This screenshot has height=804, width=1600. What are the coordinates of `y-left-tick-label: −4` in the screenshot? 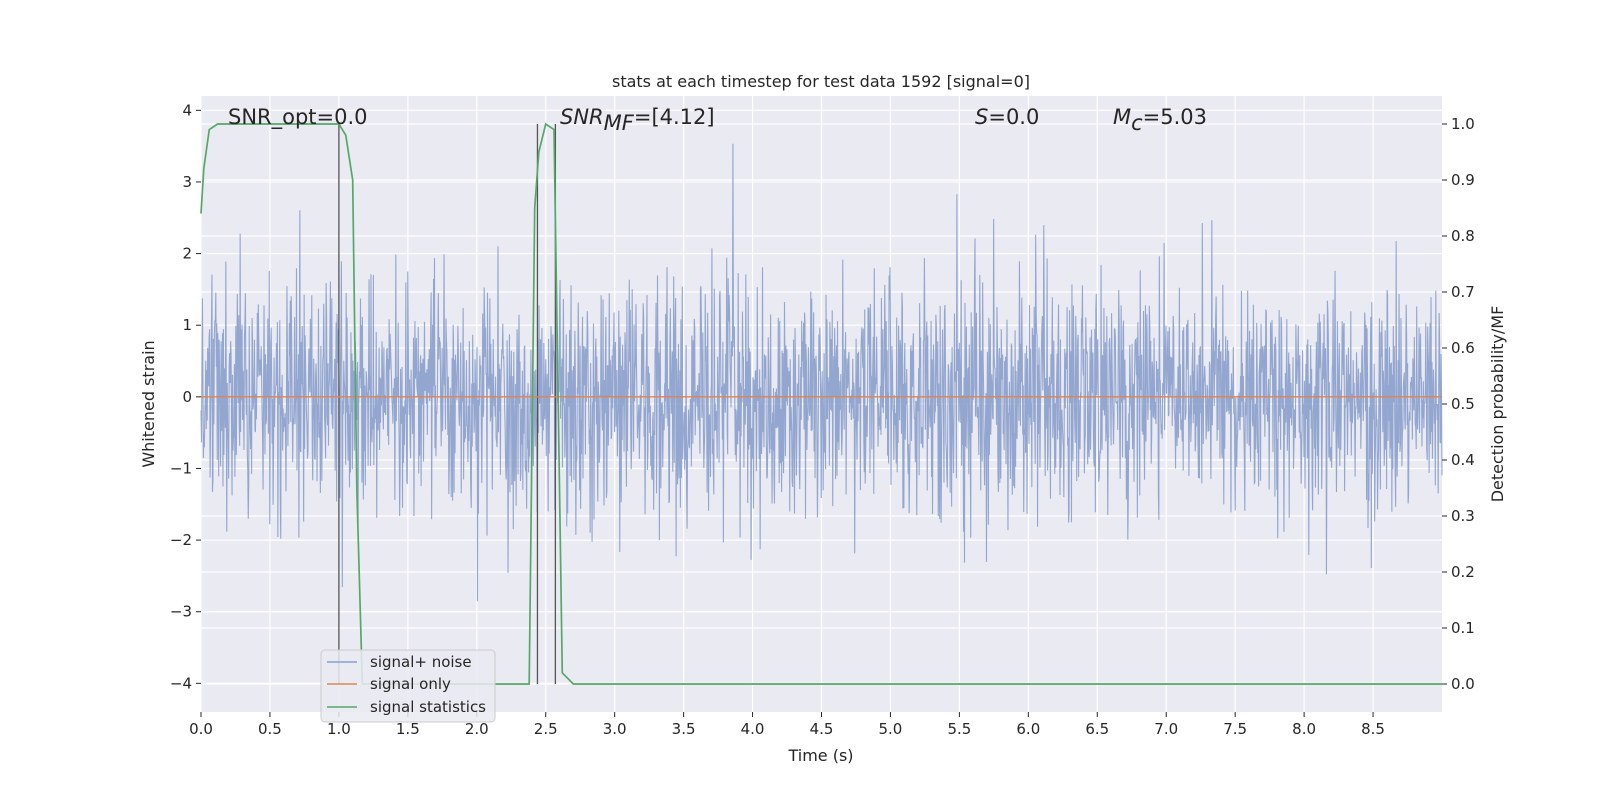 It's located at (181, 683).